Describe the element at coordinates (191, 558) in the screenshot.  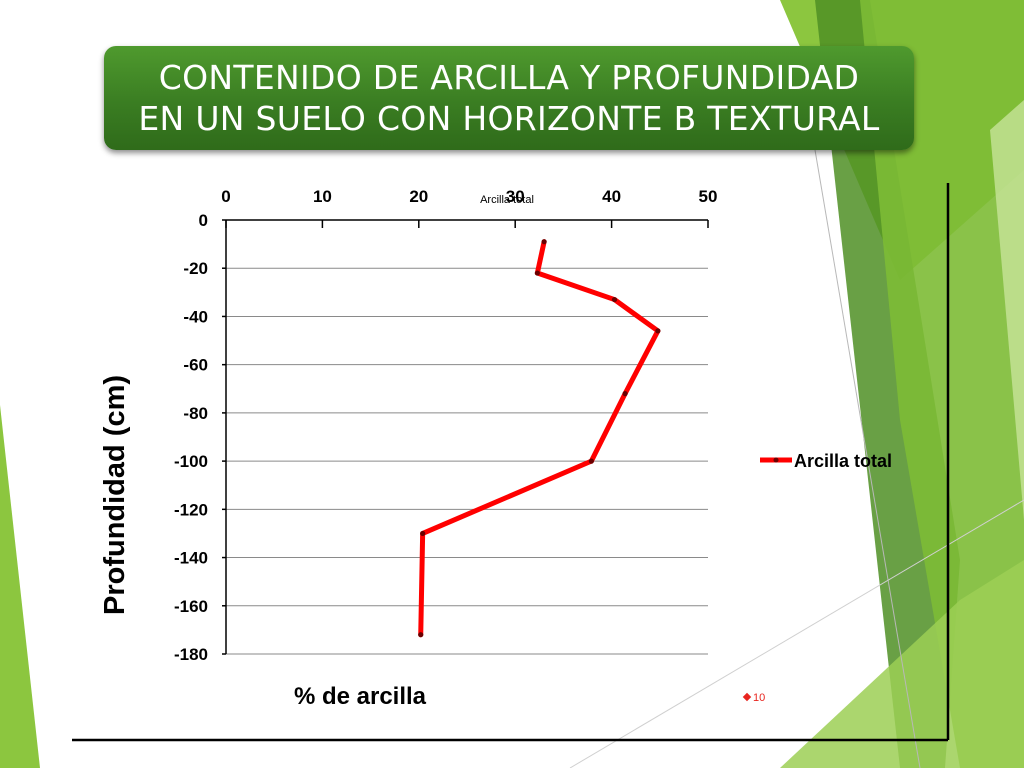
I see `y-tick-label: -140` at that location.